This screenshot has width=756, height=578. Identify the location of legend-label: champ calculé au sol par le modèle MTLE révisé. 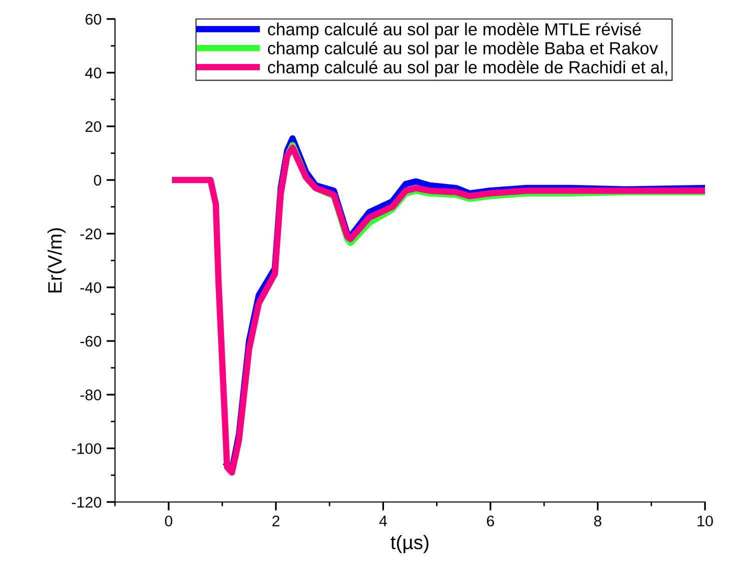
(454, 30).